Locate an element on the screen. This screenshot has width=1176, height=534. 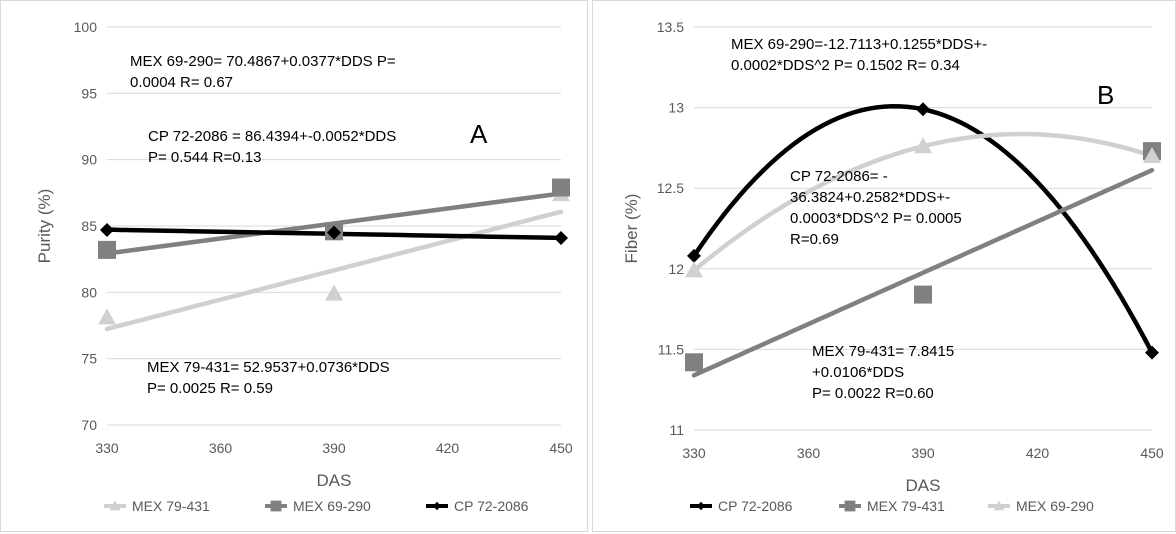
equation-annotation: 36.3824+0.2582*DDS+- is located at coordinates (870, 197).